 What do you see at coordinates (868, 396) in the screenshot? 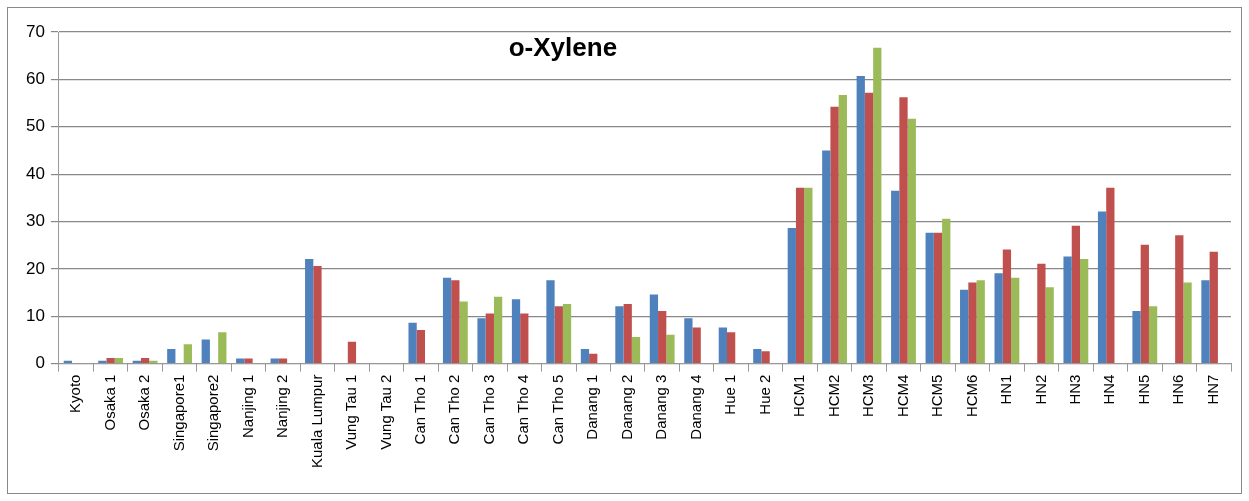
I see `x-tick-label: HCM3` at bounding box center [868, 396].